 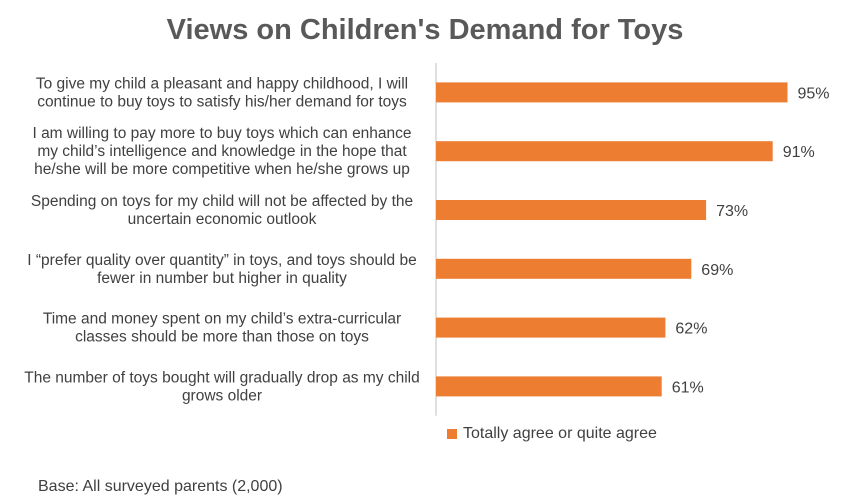 I want to click on chart-title: Views on Children's Demand for Toys, so click(x=425, y=30).